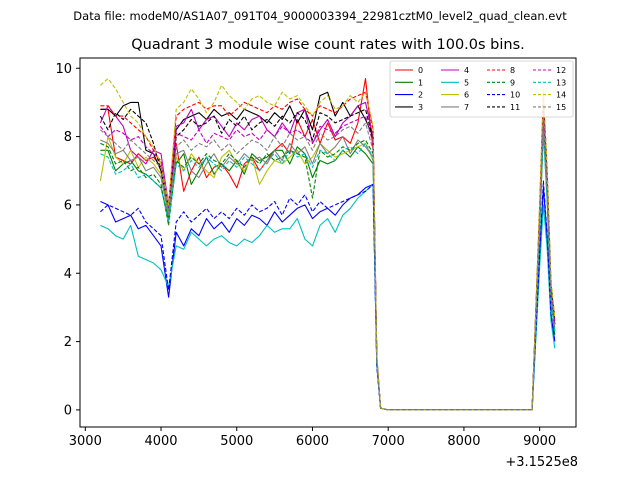 The width and height of the screenshot is (640, 484). I want to click on y-tick-label-10: 10, so click(63, 69).